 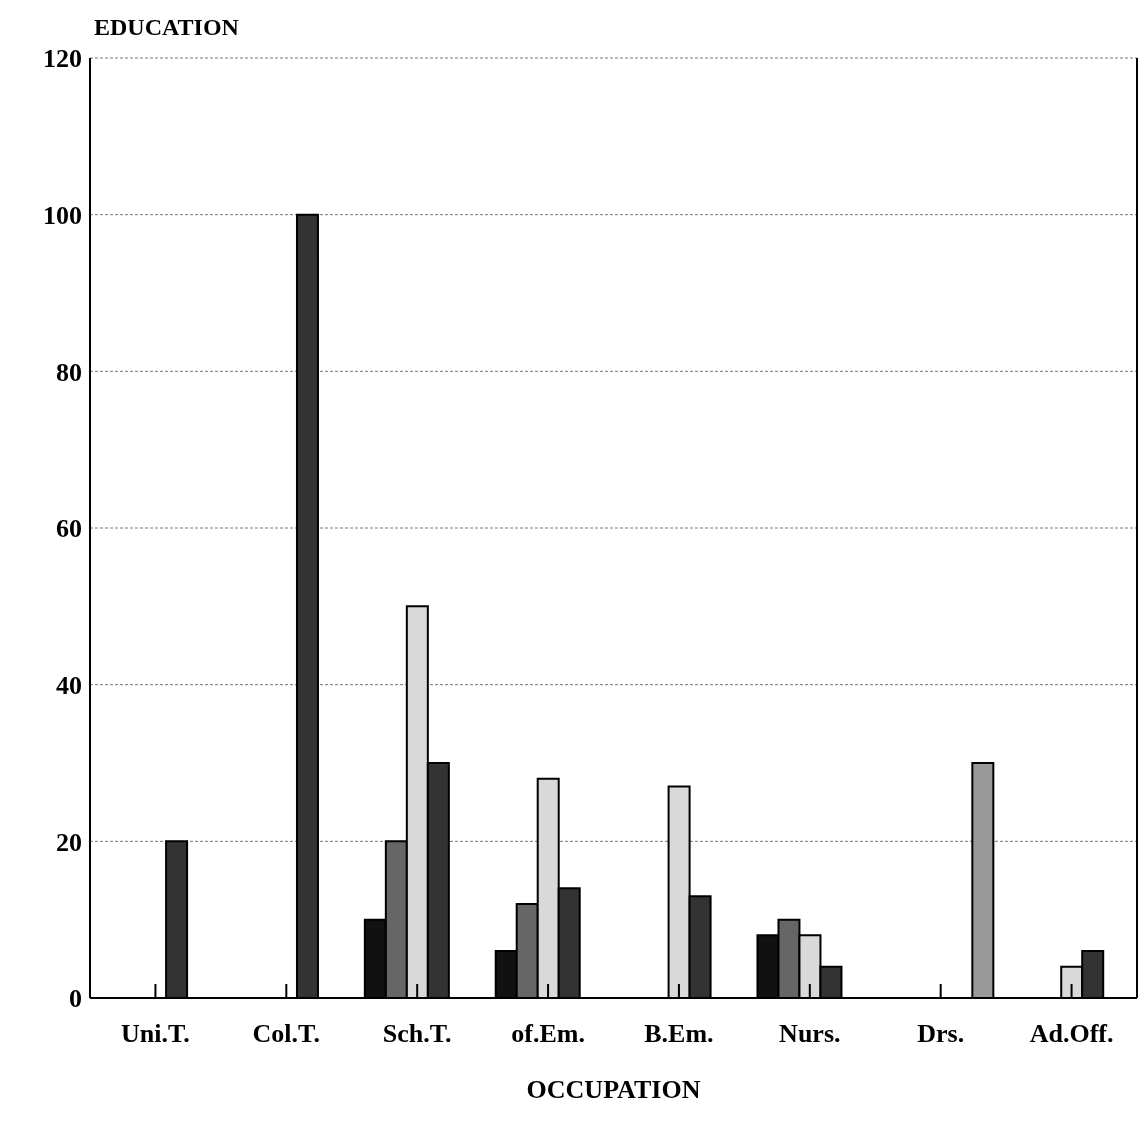 I want to click on x-tick-label: of.Em., so click(x=548, y=1034).